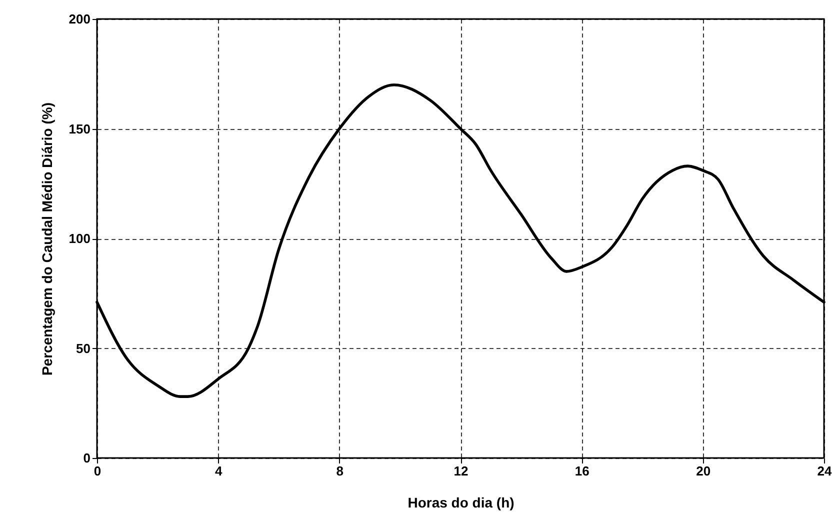 Image resolution: width=839 pixels, height=524 pixels. Describe the element at coordinates (461, 502) in the screenshot. I see `x-axis-title: Horas do dia (h)` at that location.